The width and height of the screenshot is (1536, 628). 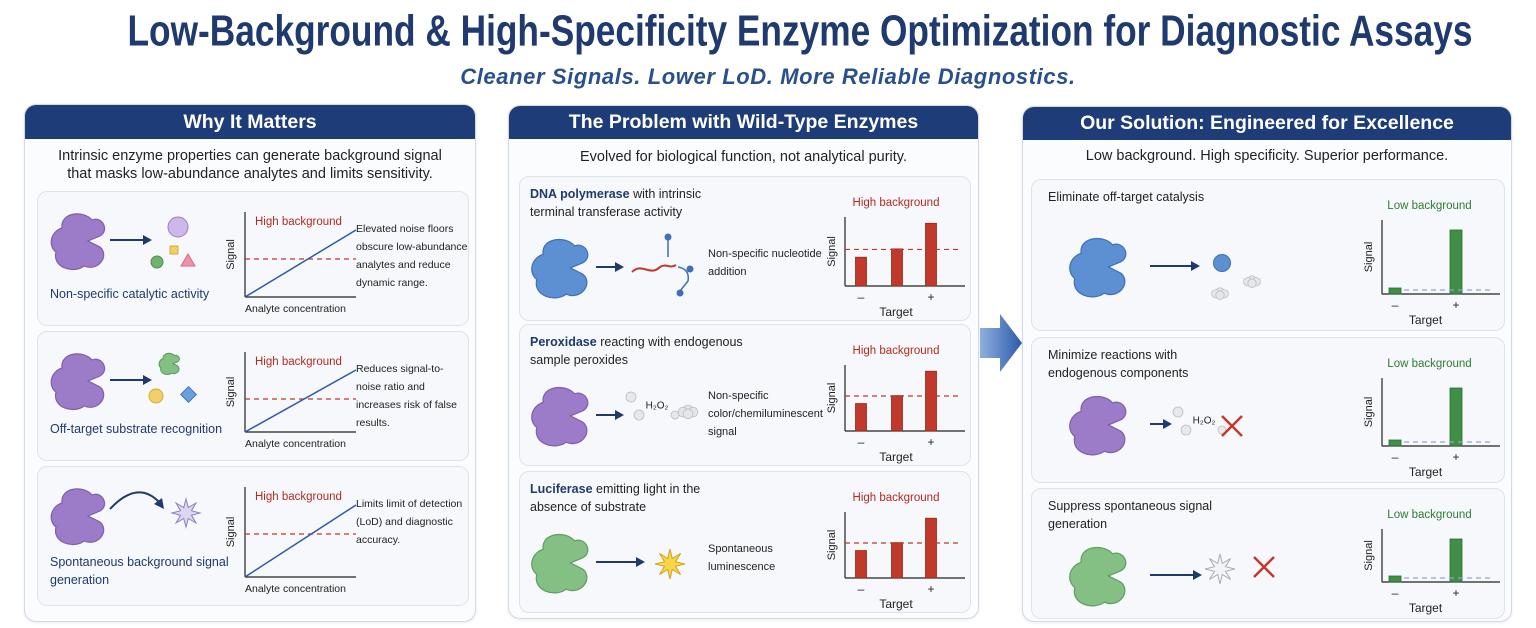 What do you see at coordinates (678, 265) in the screenshot?
I see `nucleotide-chain` at bounding box center [678, 265].